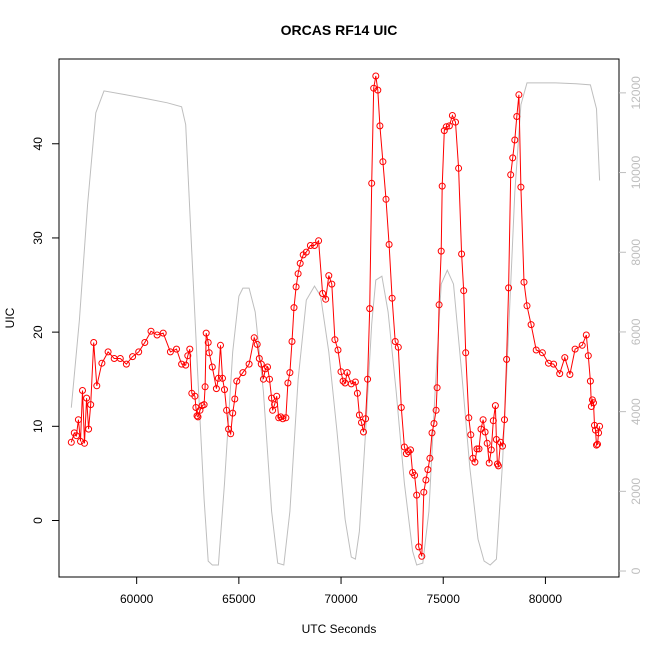 This screenshot has height=650, width=650. Describe the element at coordinates (38, 520) in the screenshot. I see `y-tick-label: 0` at that location.